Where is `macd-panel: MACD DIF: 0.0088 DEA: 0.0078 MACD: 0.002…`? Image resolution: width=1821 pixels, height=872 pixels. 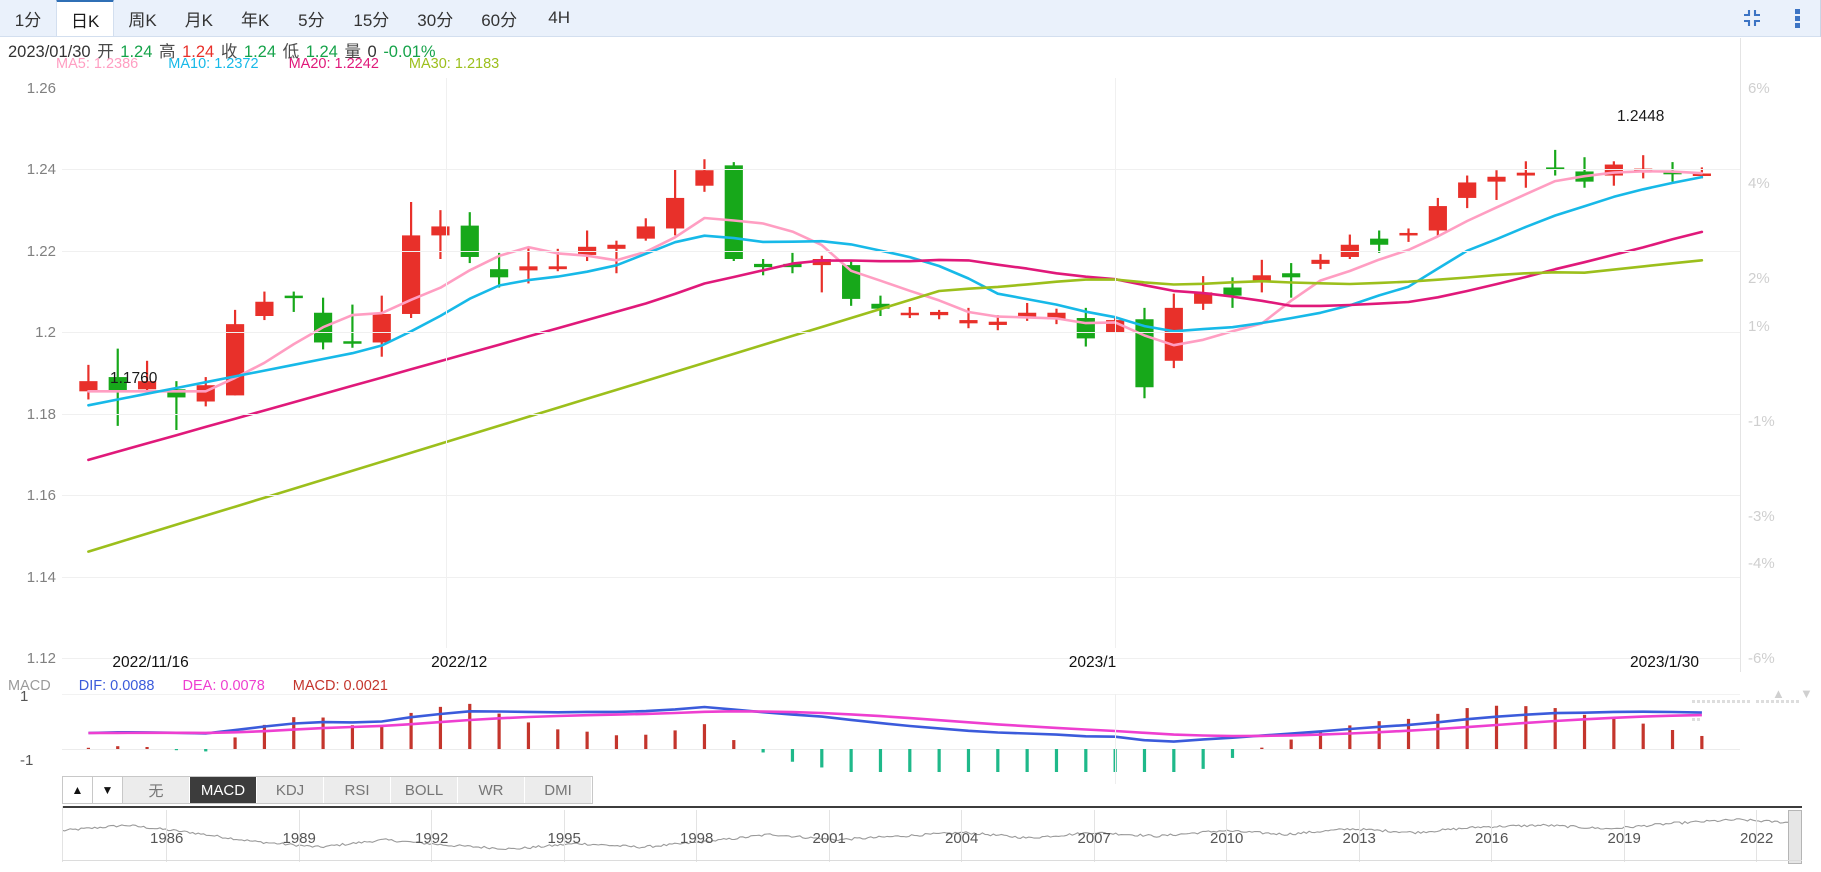
macd-panel: MACD DIF: 0.0088 DEA: 0.0078 MACD: 0.002… is located at coordinates (910, 731).